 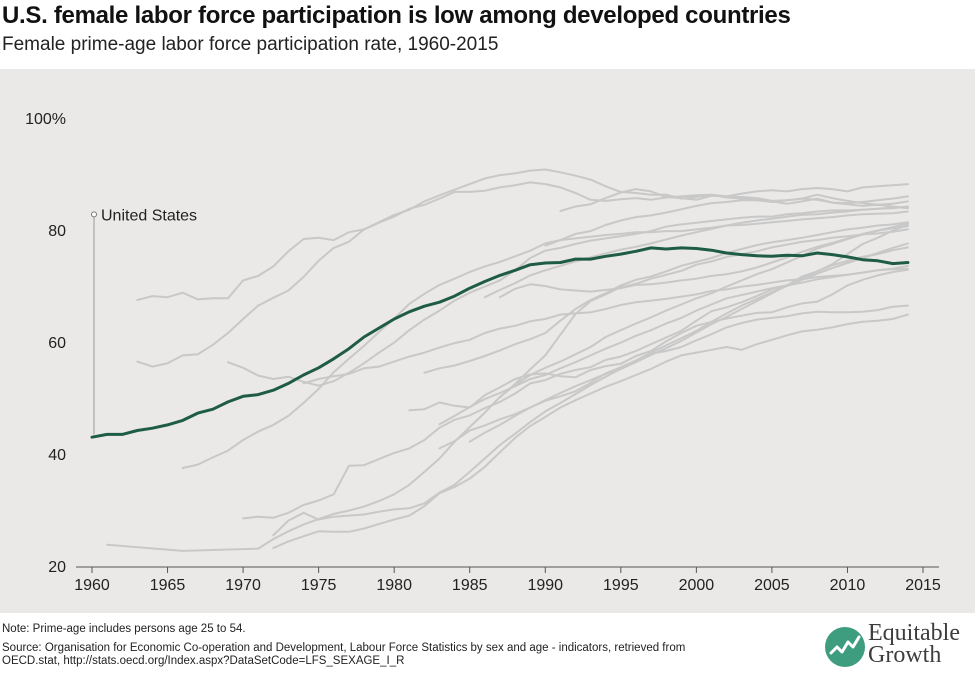 I want to click on logo-line-2: Growth, so click(x=905, y=655).